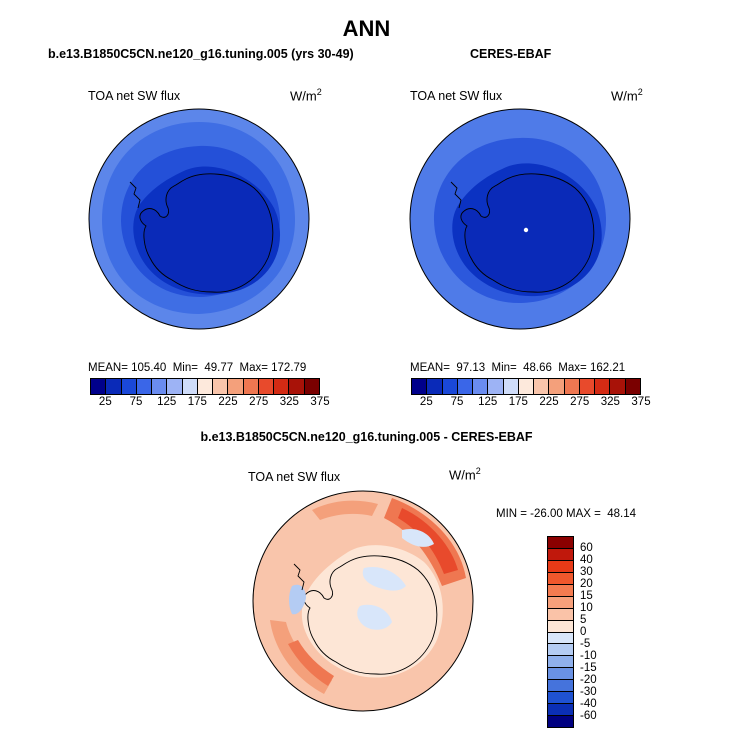 The width and height of the screenshot is (733, 734). Describe the element at coordinates (366, 28) in the screenshot. I see `figure-title: ANN` at that location.